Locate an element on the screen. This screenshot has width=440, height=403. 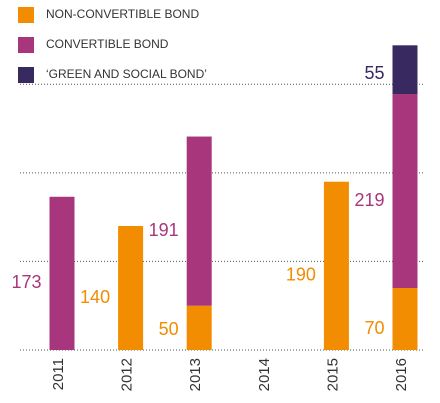
x-tick-label: 2011 is located at coordinates (58, 374).